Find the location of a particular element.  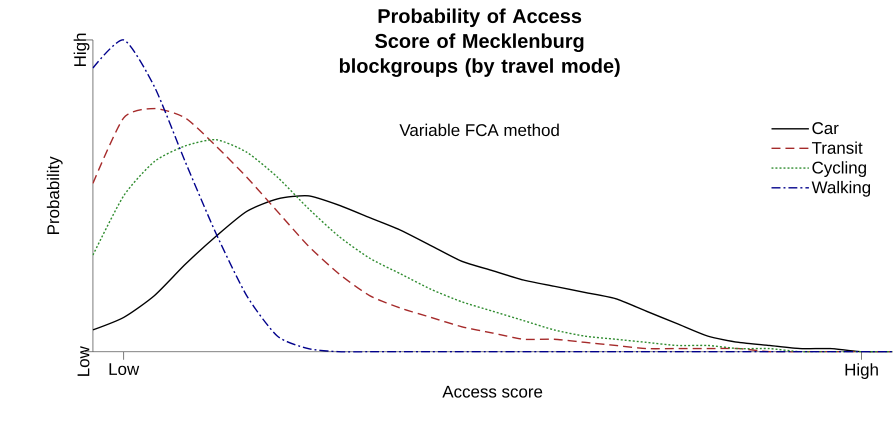

legend-label: Walking is located at coordinates (841, 189).